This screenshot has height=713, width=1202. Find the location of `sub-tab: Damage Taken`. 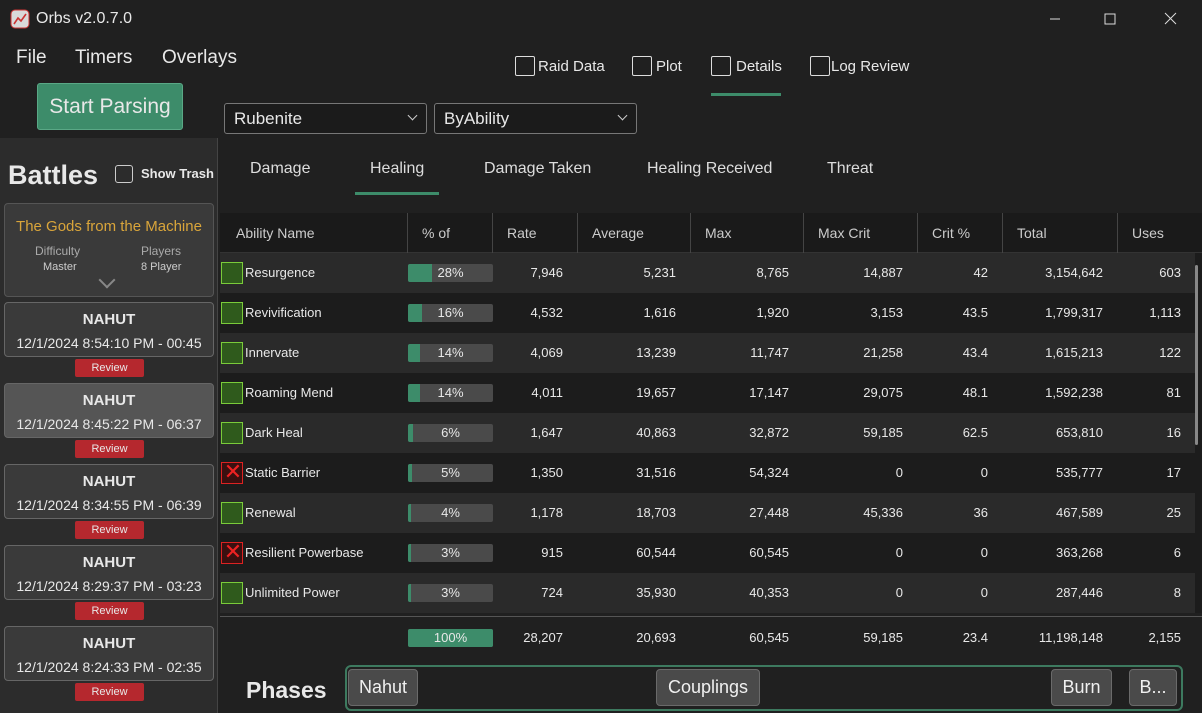

sub-tab: Damage Taken is located at coordinates (538, 168).